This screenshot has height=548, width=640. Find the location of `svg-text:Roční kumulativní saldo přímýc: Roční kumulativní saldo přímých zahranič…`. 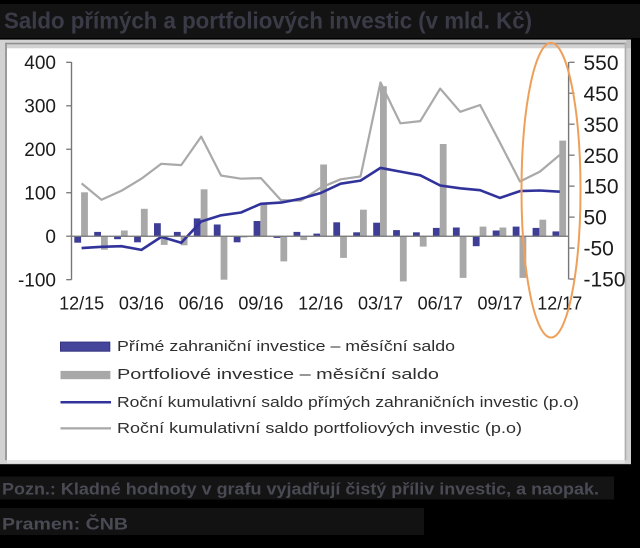

svg-text:Roční kumulativní saldo přímýc: Roční kumulativní saldo přímých zahranič… is located at coordinates (348, 403).